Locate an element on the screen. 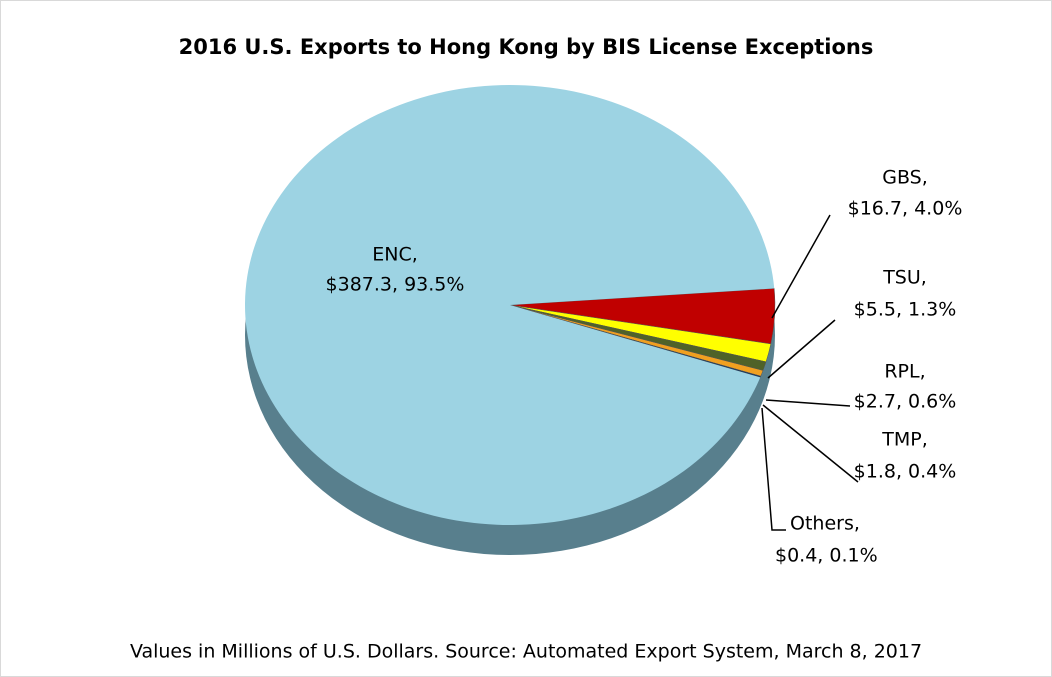 The height and width of the screenshot is (677, 1052). data-label: $387.3, 93.5% is located at coordinates (395, 285).